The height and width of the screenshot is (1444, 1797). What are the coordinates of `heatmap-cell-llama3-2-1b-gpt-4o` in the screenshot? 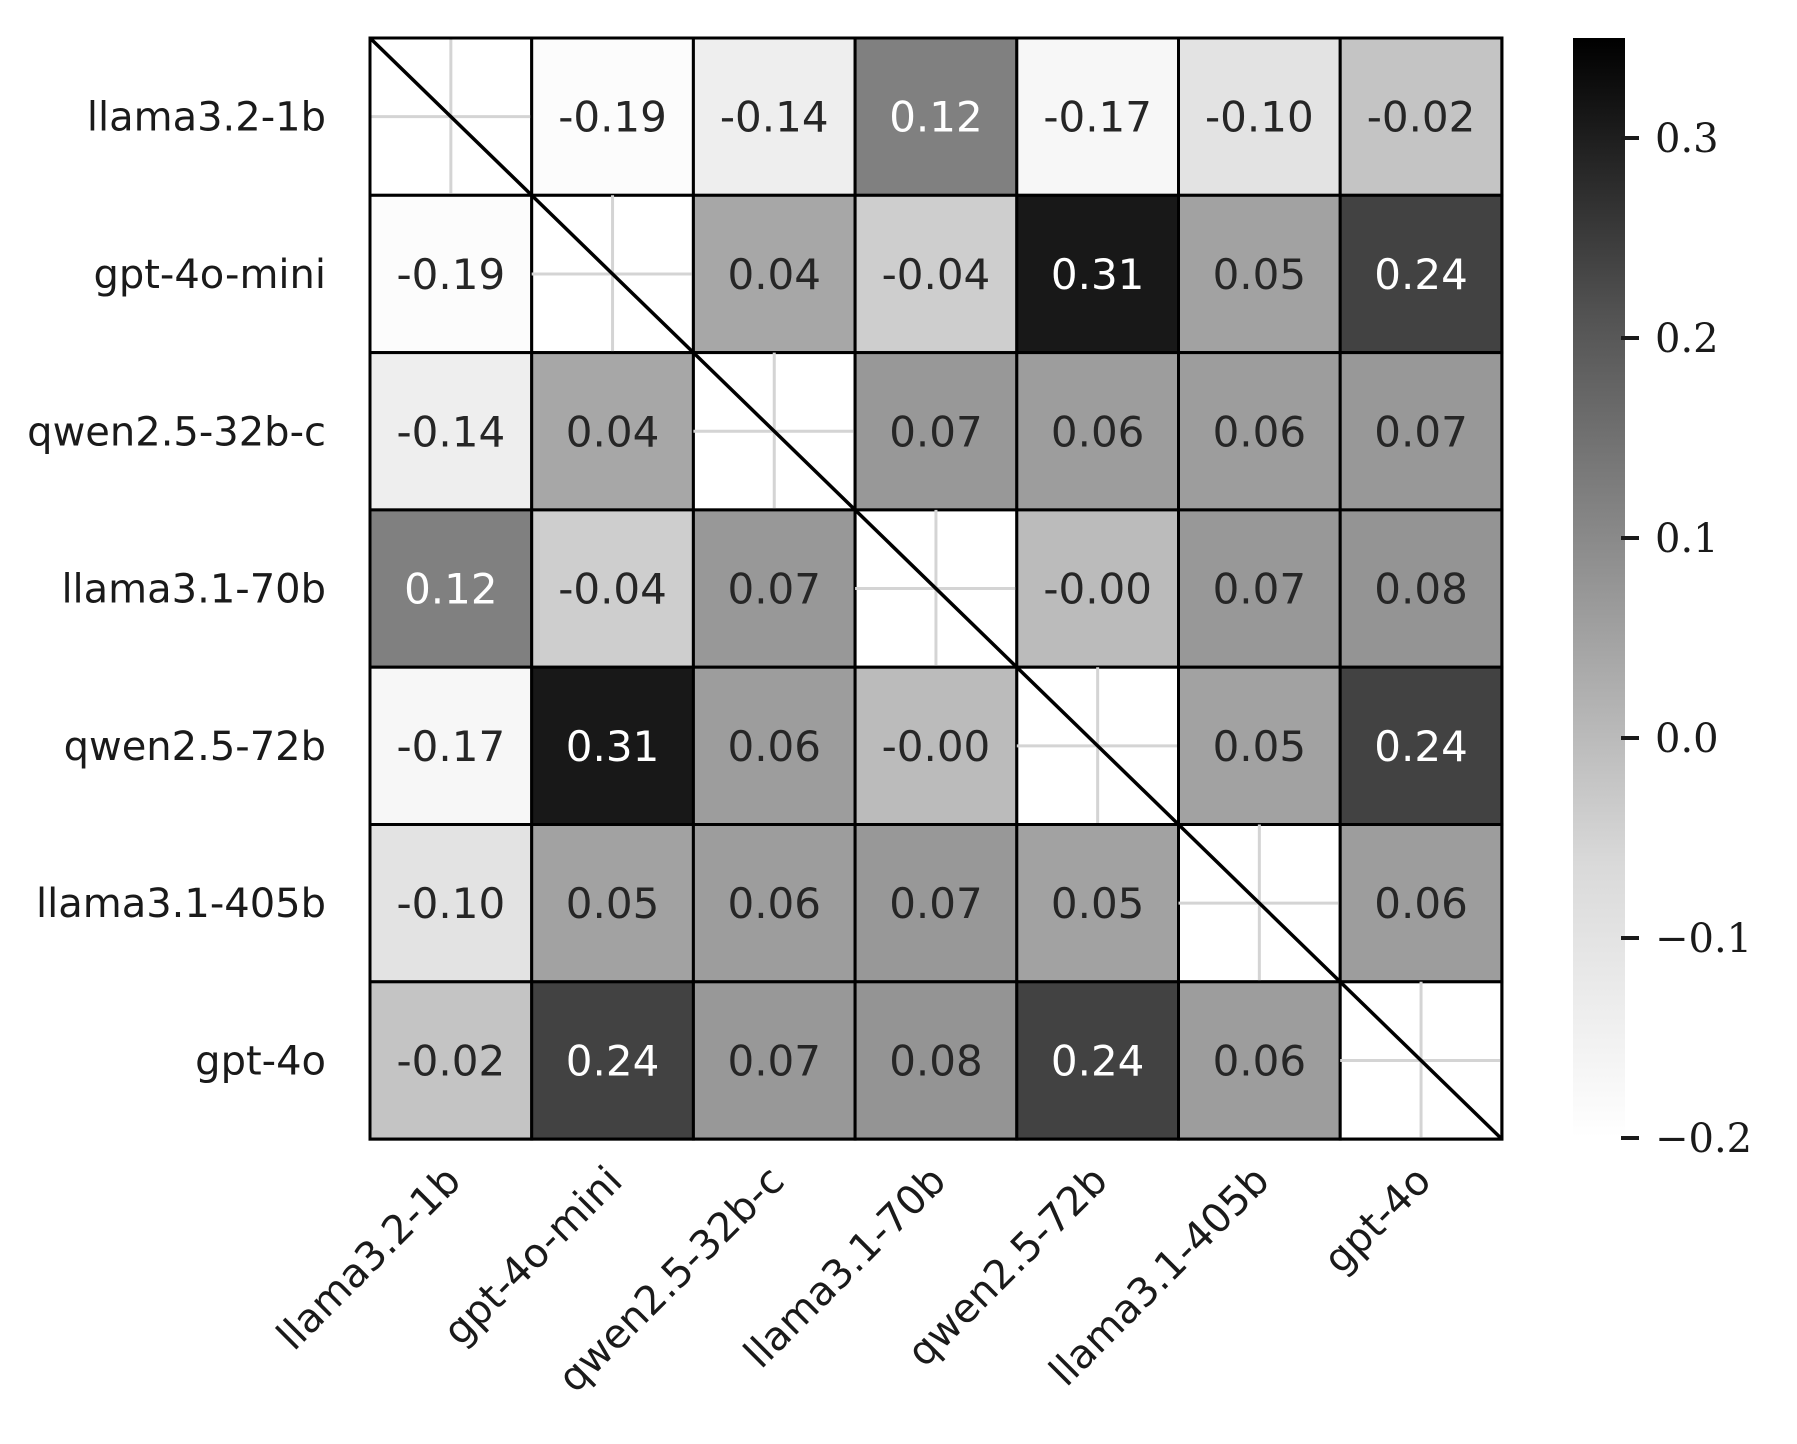 It's located at (1421, 116).